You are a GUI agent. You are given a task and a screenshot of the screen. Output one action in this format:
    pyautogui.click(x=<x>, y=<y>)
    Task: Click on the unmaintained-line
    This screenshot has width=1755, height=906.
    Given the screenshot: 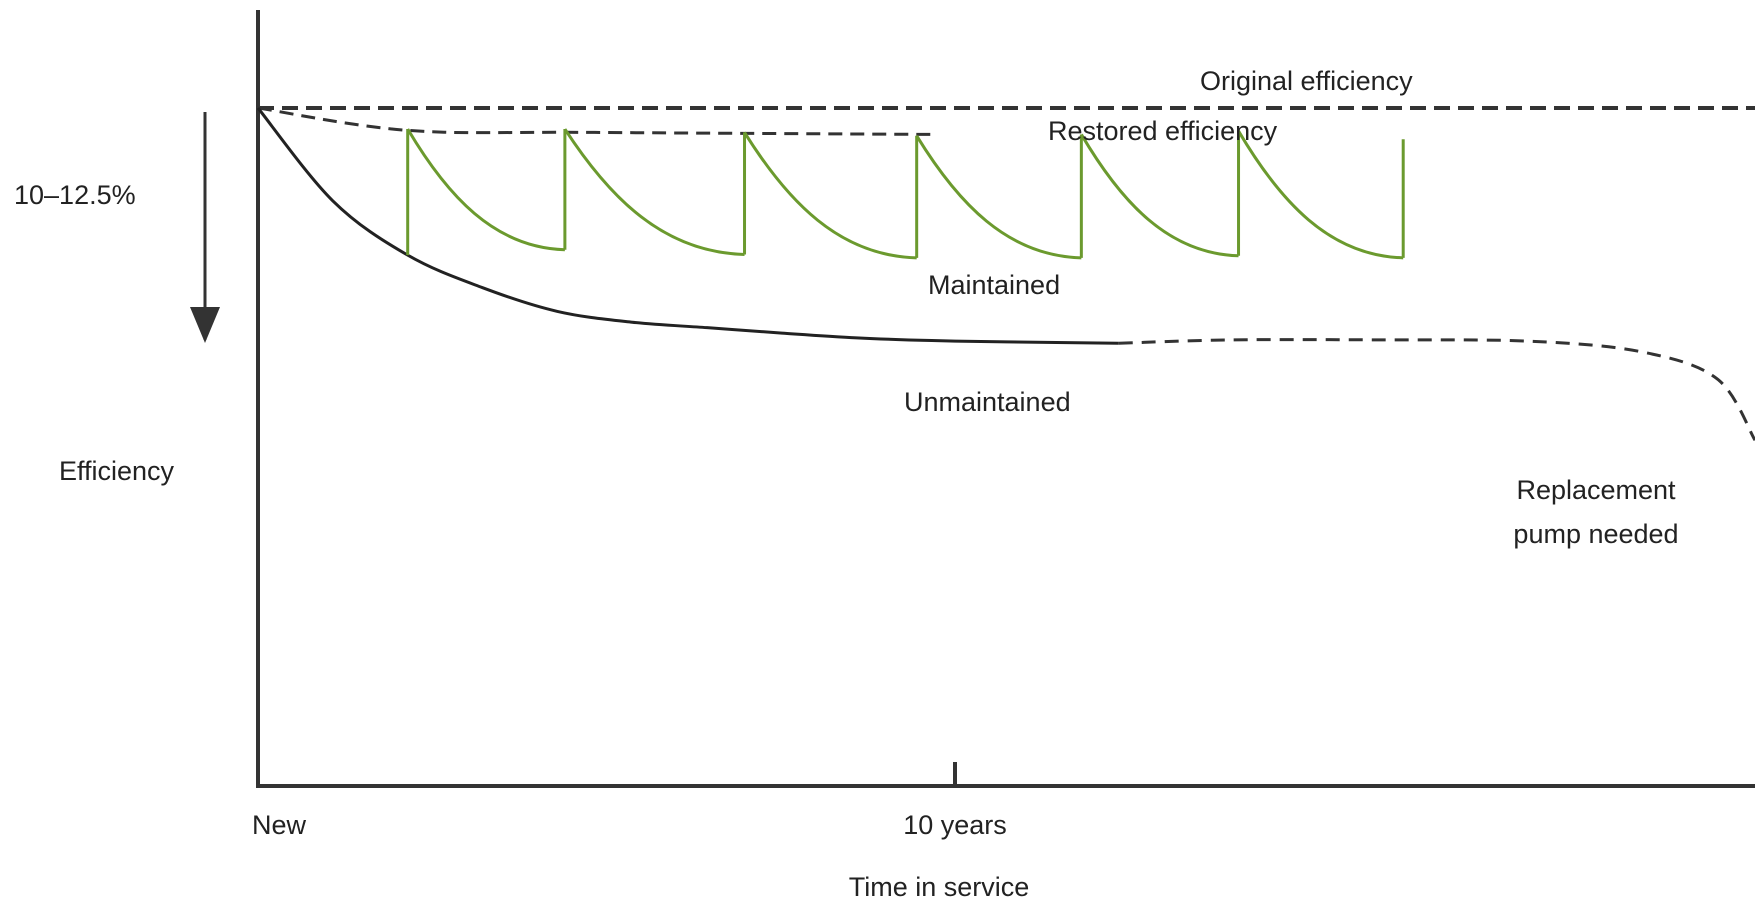 What is the action you would take?
    pyautogui.click(x=687, y=226)
    